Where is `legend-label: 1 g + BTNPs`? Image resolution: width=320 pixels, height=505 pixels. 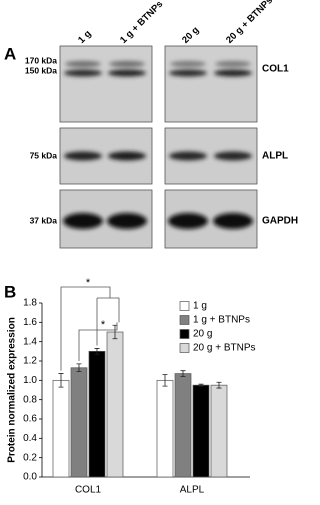 legend-label: 1 g + BTNPs is located at coordinates (221, 320).